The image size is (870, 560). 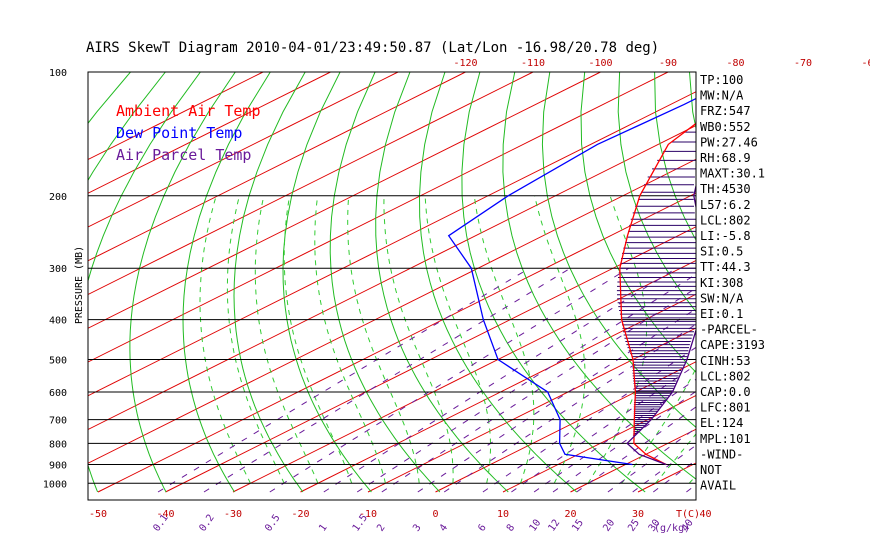 I want to click on bottom-temp-tick-label: -40, so click(x=165, y=514).